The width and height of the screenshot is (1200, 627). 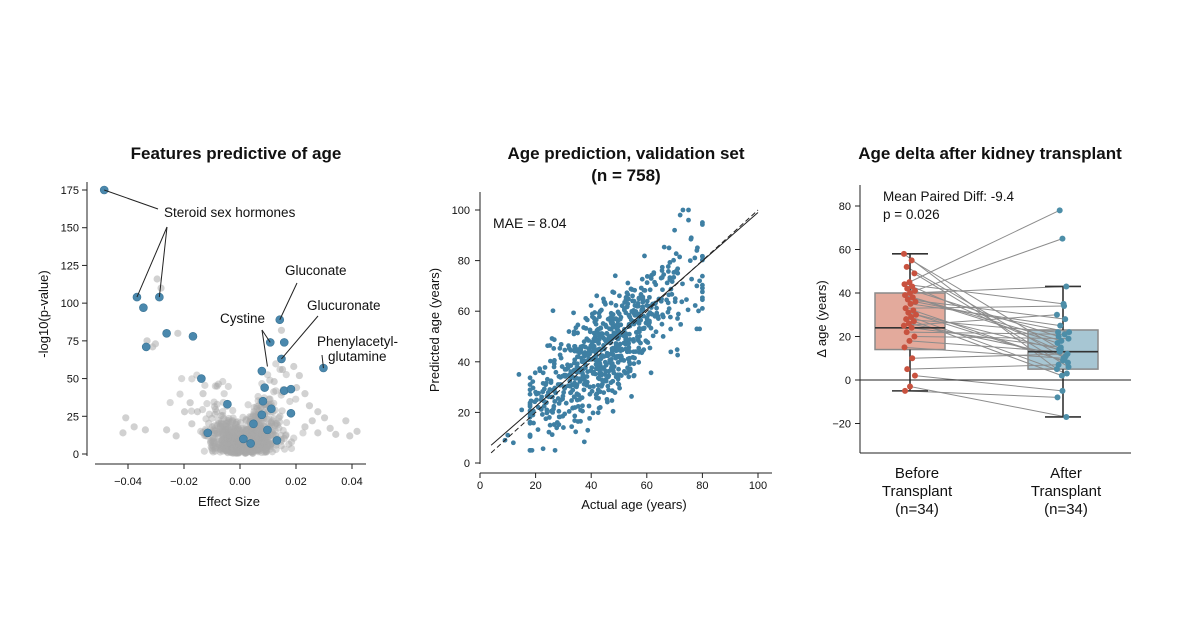 What do you see at coordinates (74, 323) in the screenshot?
I see `y-axis-ticks: 0 25 50 75 100 125 150 175` at bounding box center [74, 323].